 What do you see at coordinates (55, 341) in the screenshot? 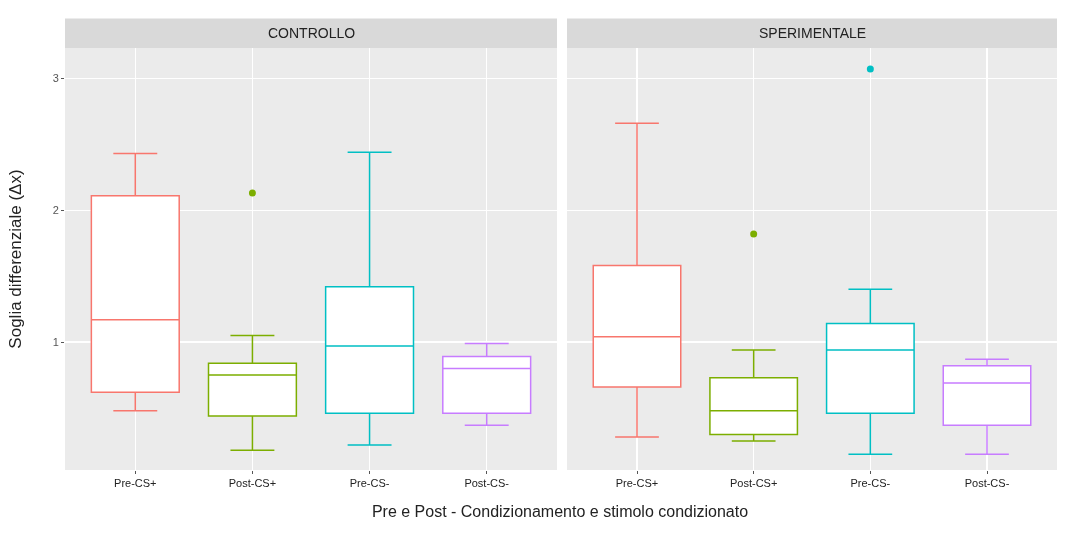
I see `y-tick-label: 1` at bounding box center [55, 341].